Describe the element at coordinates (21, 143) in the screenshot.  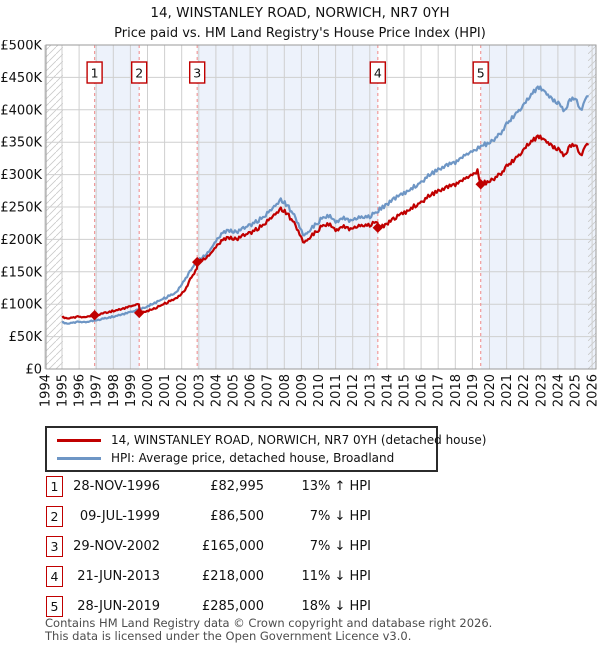
I see `svg-text: £350K` at that location.